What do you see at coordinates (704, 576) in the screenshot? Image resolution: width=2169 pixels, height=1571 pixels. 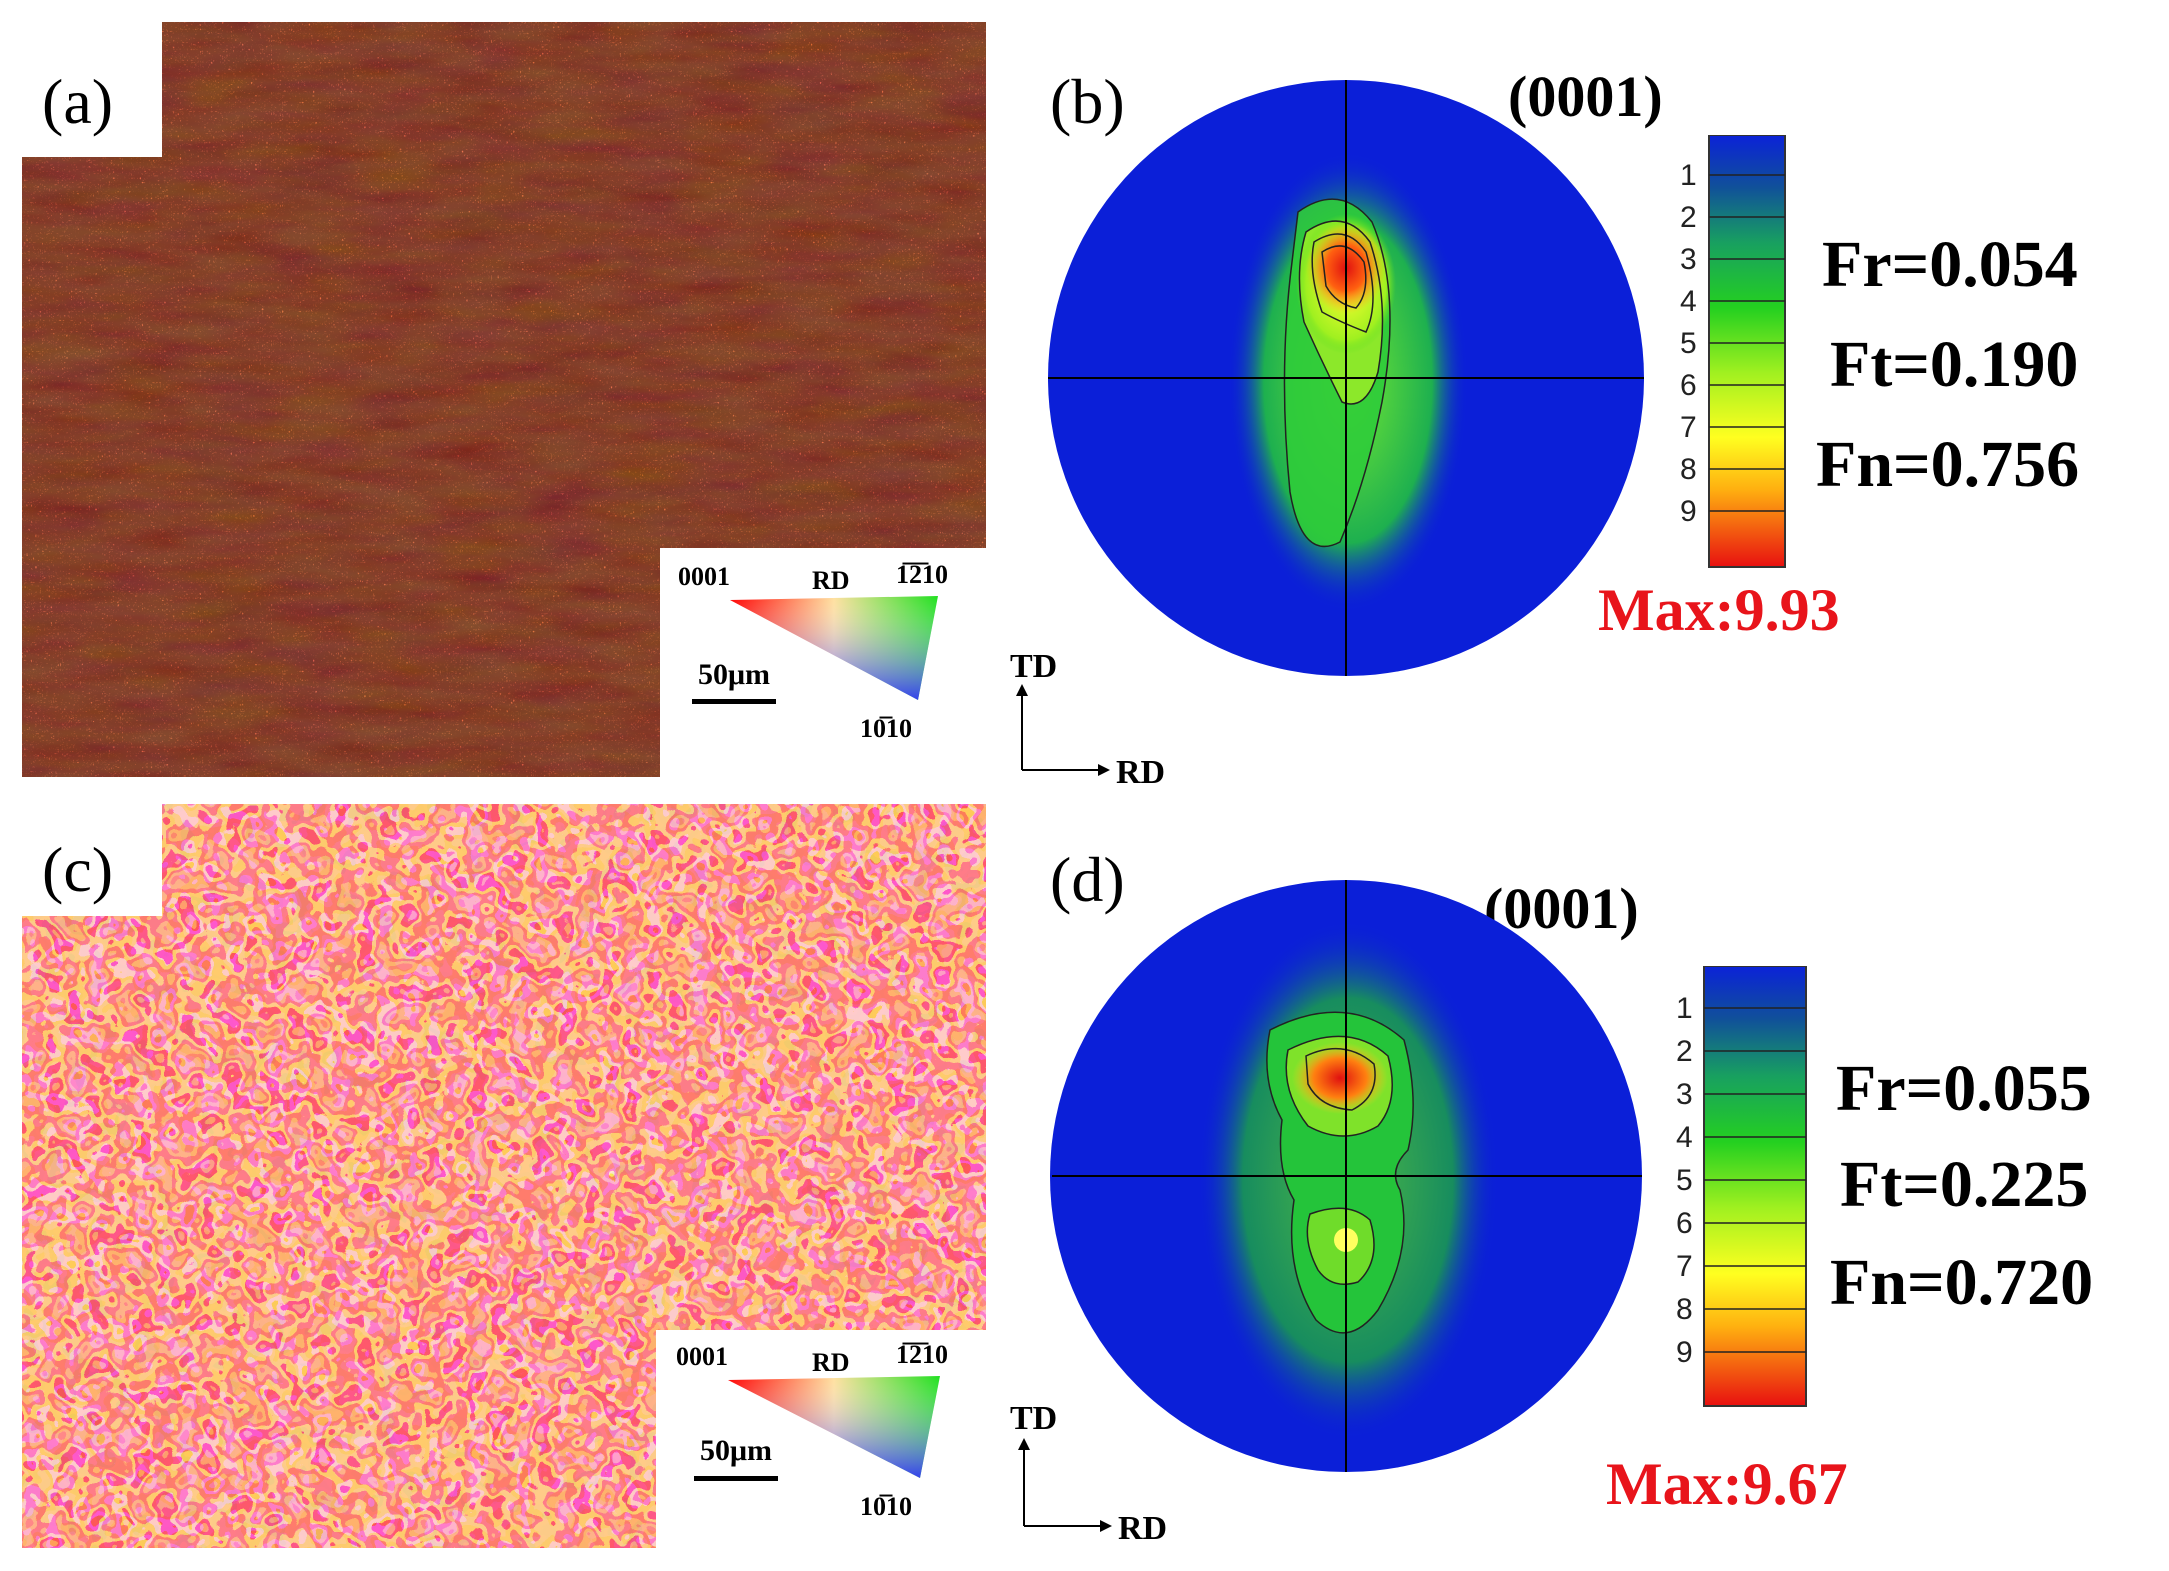 I see `legend-a-0001: 0001` at bounding box center [704, 576].